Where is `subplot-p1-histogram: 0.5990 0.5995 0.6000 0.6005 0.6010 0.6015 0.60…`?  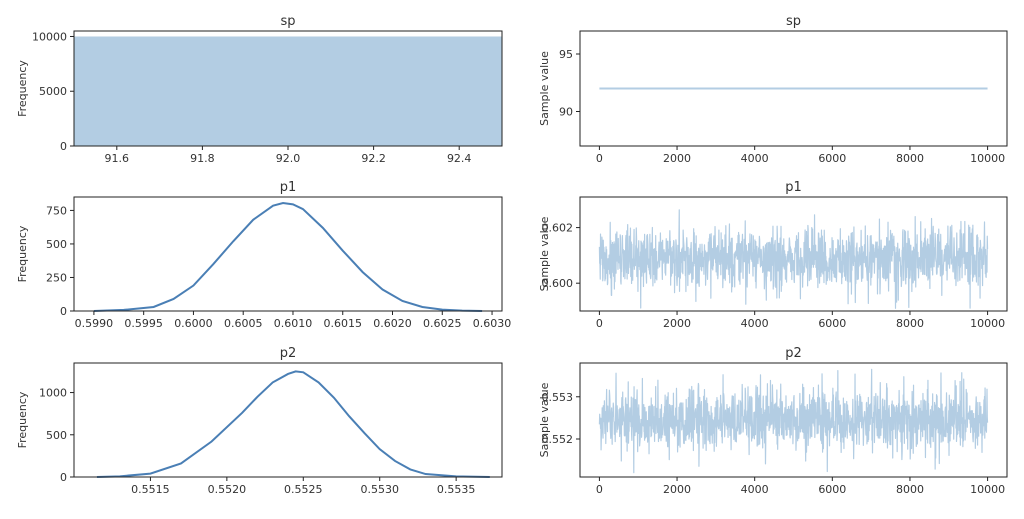
subplot-p1-histogram: 0.5990 0.5995 0.6000 0.6005 0.6010 0.6015 0.60… is located at coordinates (263, 255).